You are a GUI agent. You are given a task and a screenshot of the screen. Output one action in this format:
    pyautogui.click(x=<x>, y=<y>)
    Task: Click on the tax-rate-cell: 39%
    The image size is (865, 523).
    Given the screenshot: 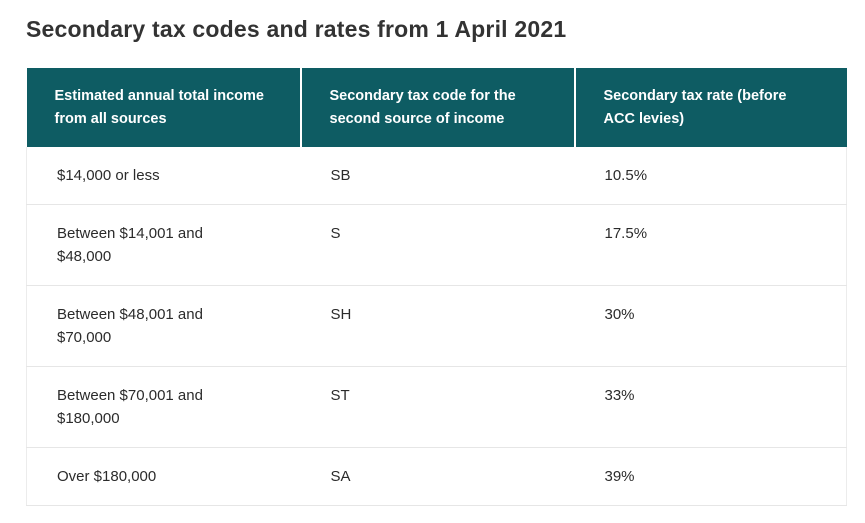 What is the action you would take?
    pyautogui.click(x=710, y=476)
    